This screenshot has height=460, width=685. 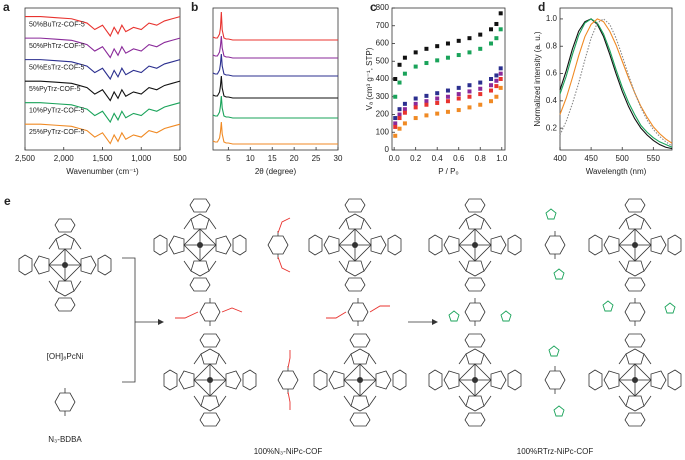 What do you see at coordinates (25, 158) in the screenshot?
I see `x-tick-label: 2,500` at bounding box center [25, 158].